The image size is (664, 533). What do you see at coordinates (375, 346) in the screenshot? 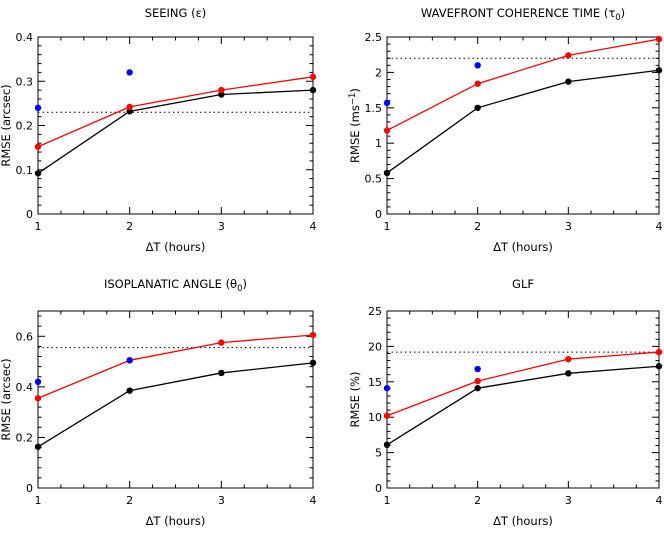
I see `y-tick-label: 20` at bounding box center [375, 346].